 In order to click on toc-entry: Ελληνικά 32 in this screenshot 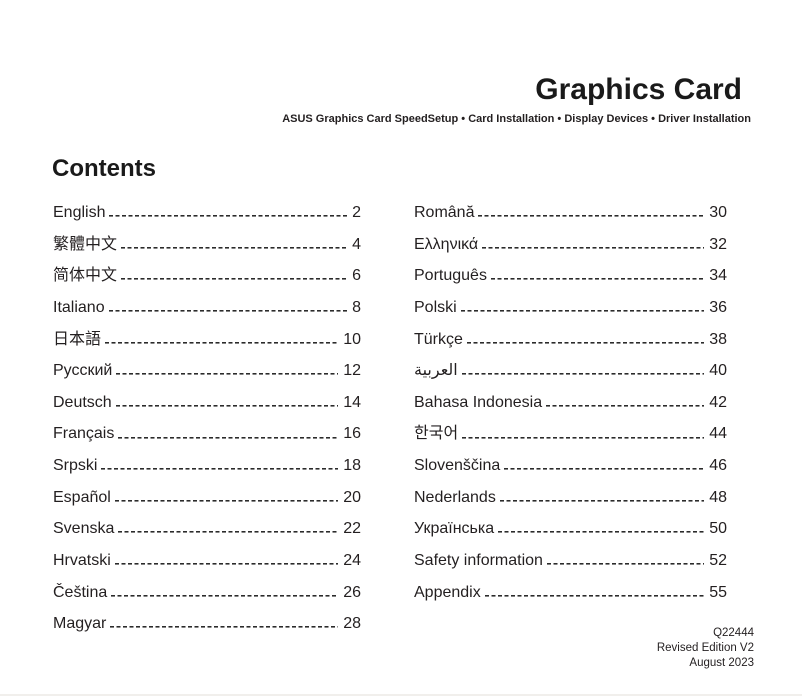, I will do `click(570, 244)`.